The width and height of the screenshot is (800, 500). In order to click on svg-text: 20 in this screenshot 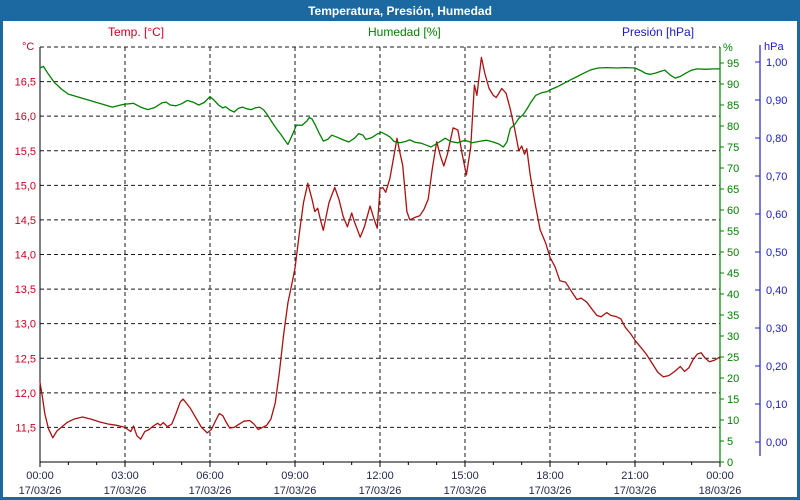, I will do `click(733, 379)`.